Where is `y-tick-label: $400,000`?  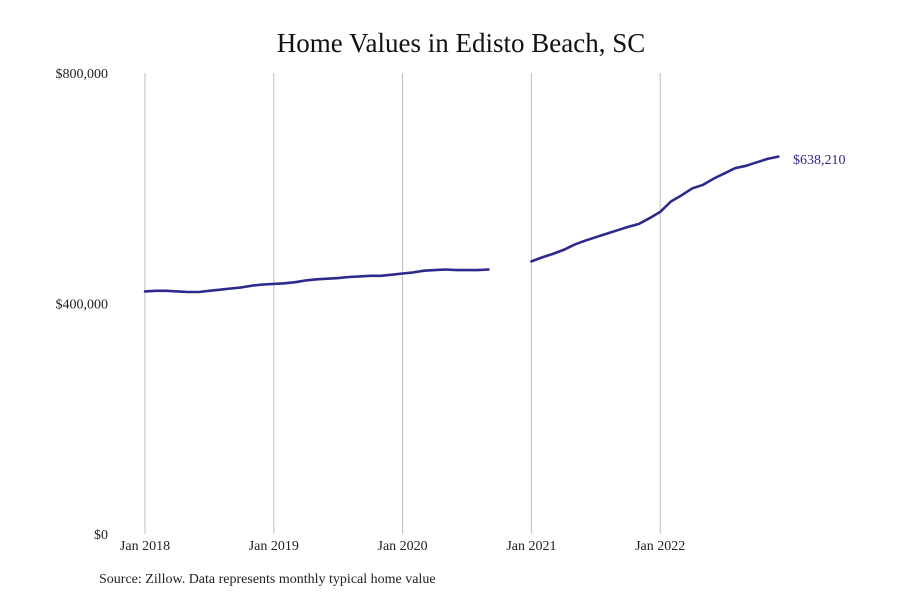 y-tick-label: $400,000 is located at coordinates (82, 305).